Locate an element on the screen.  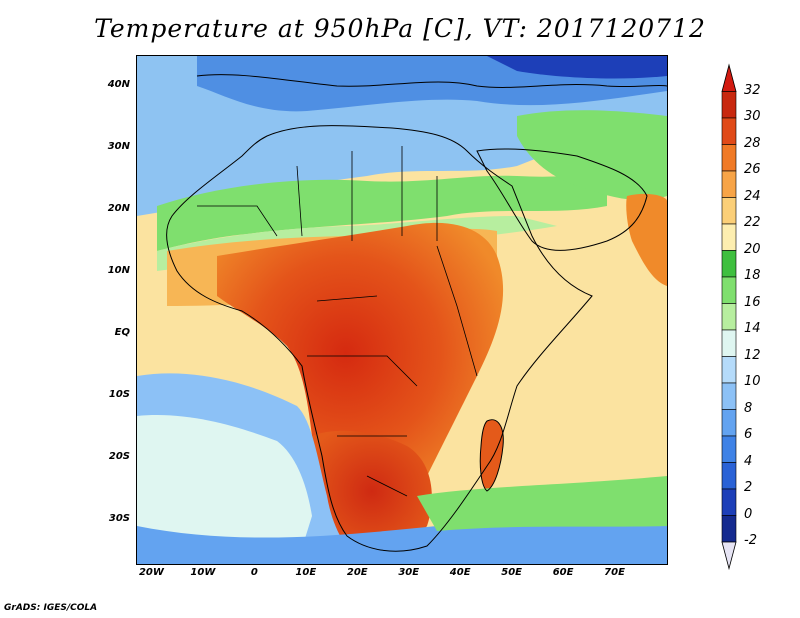
colorbar-level-label: 24 is located at coordinates (752, 196).